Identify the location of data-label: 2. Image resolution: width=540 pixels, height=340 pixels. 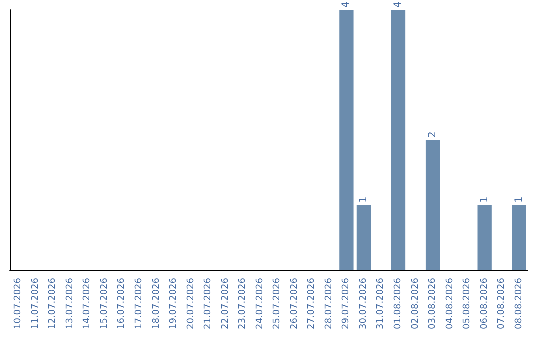
(433, 135).